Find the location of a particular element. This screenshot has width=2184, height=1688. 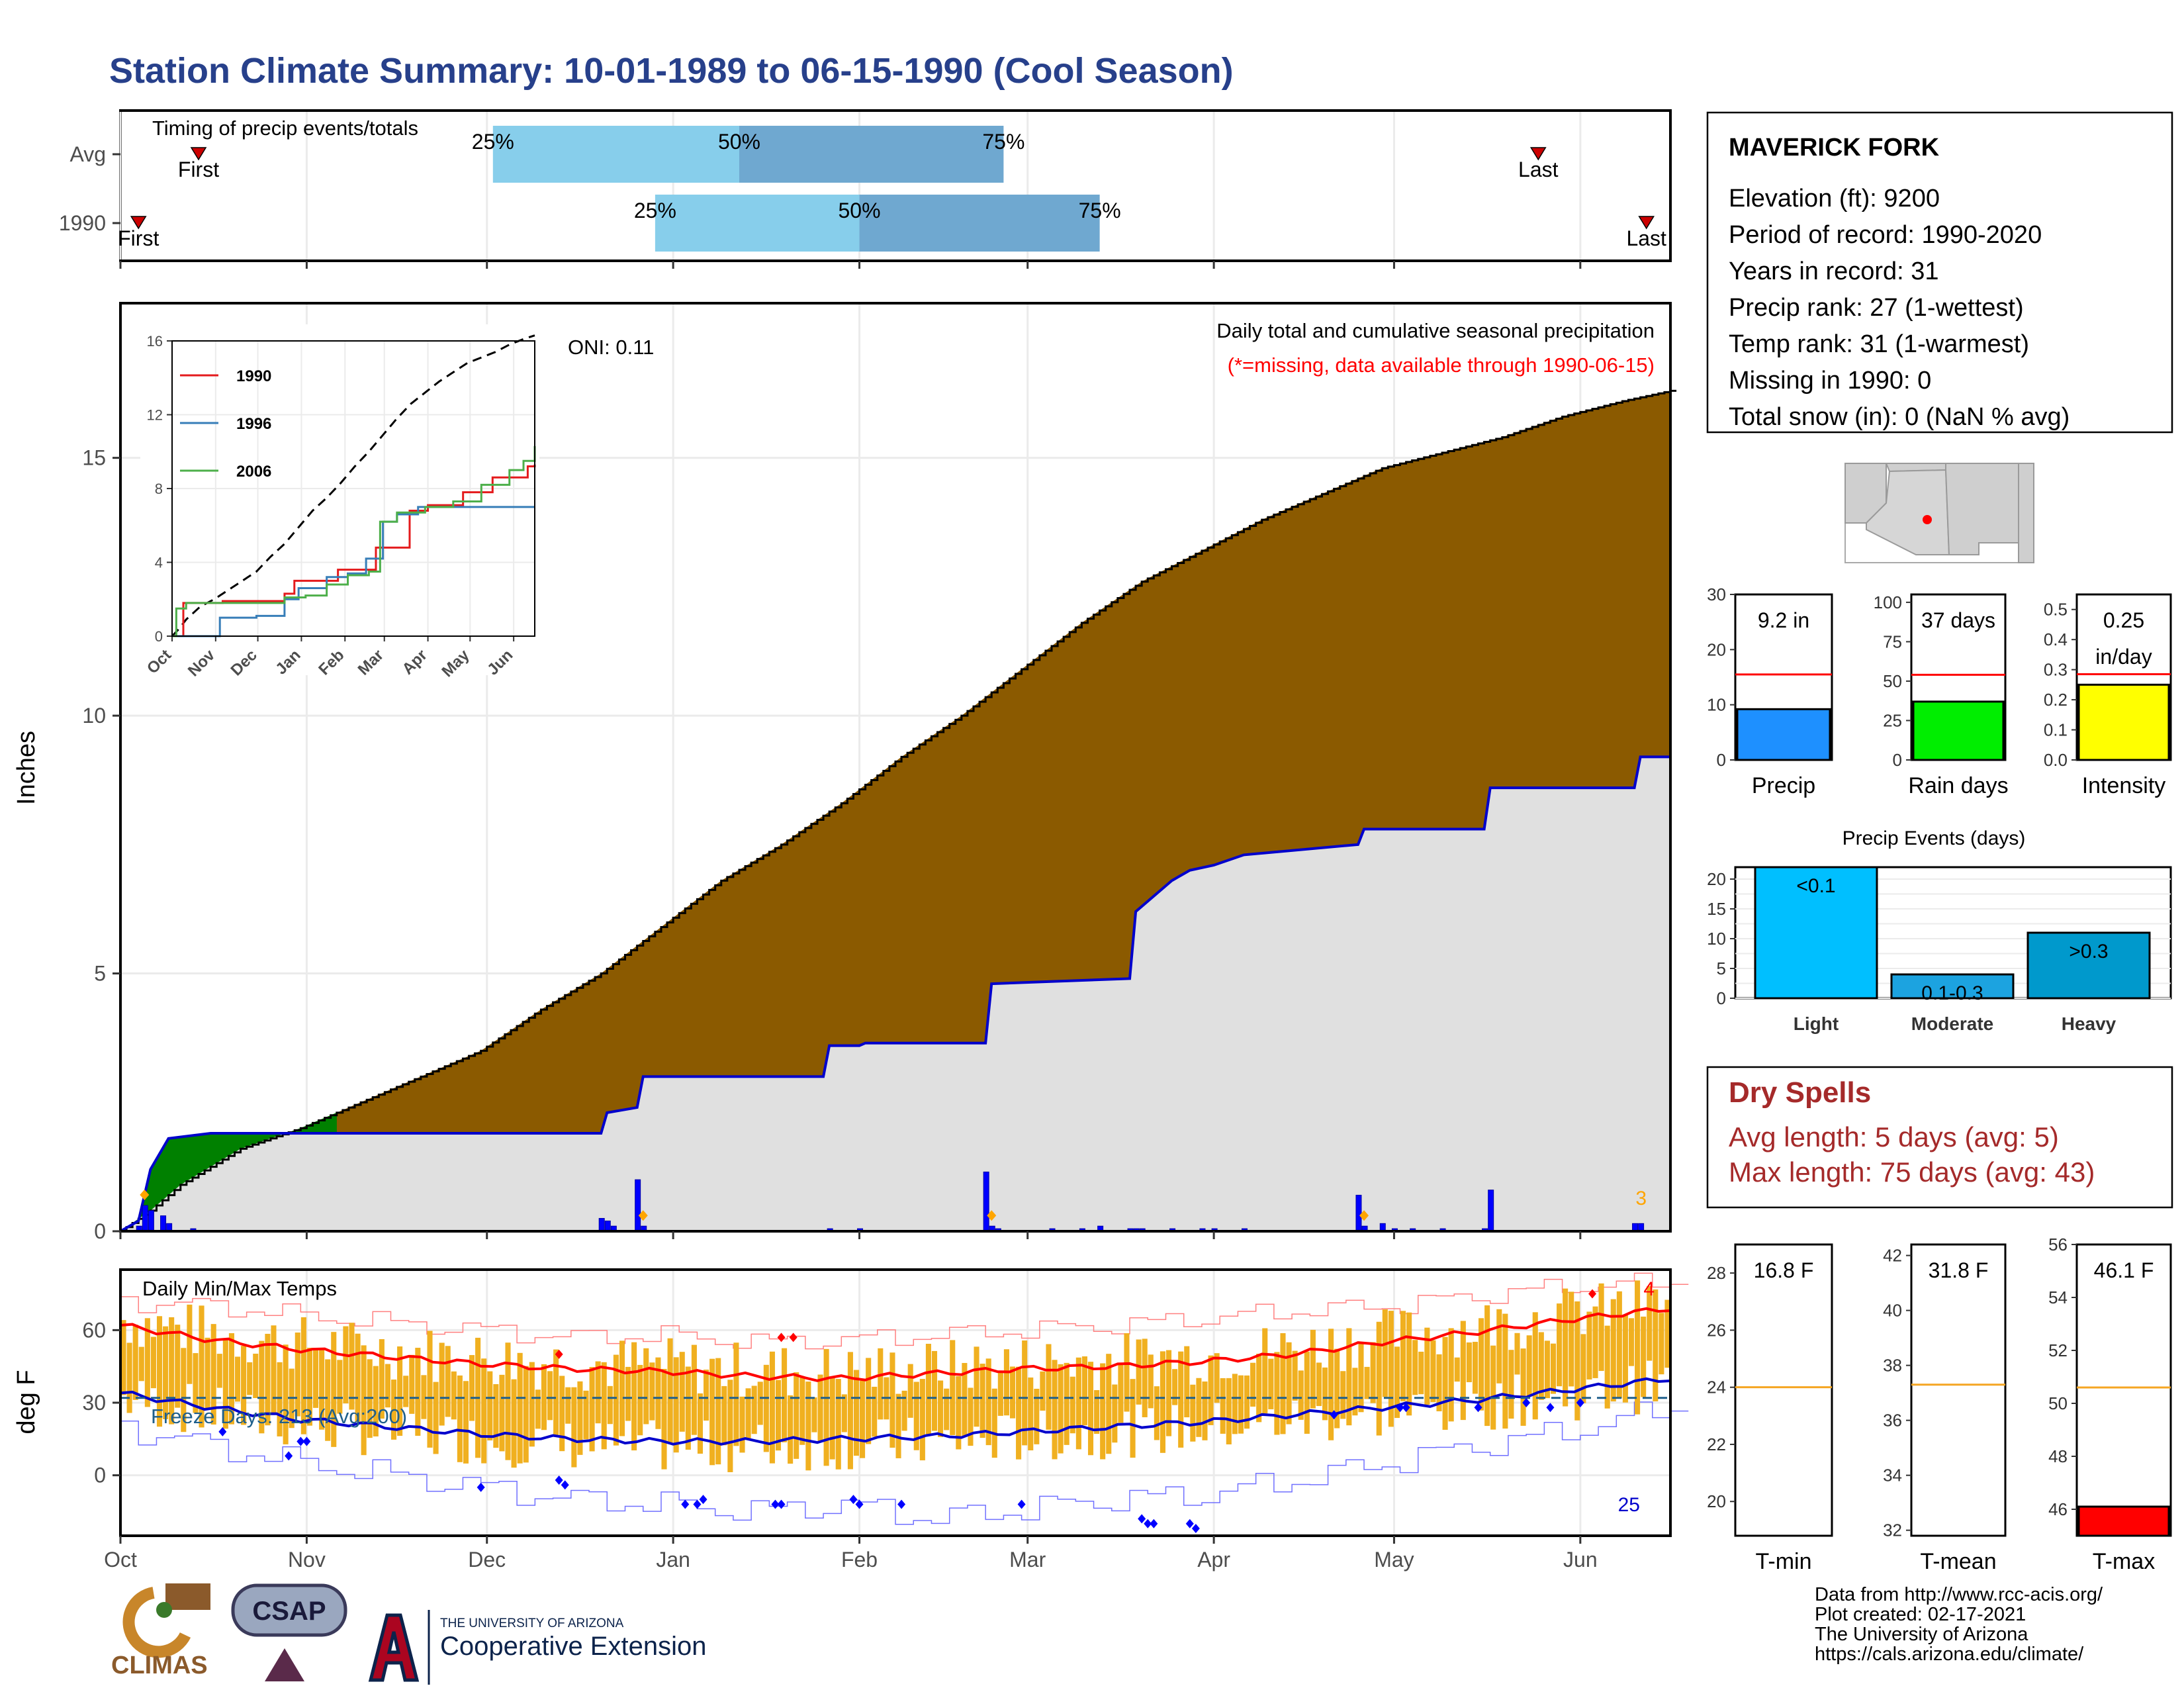

temp-bar-t-max-value-bar is located at coordinates (2123, 1521).